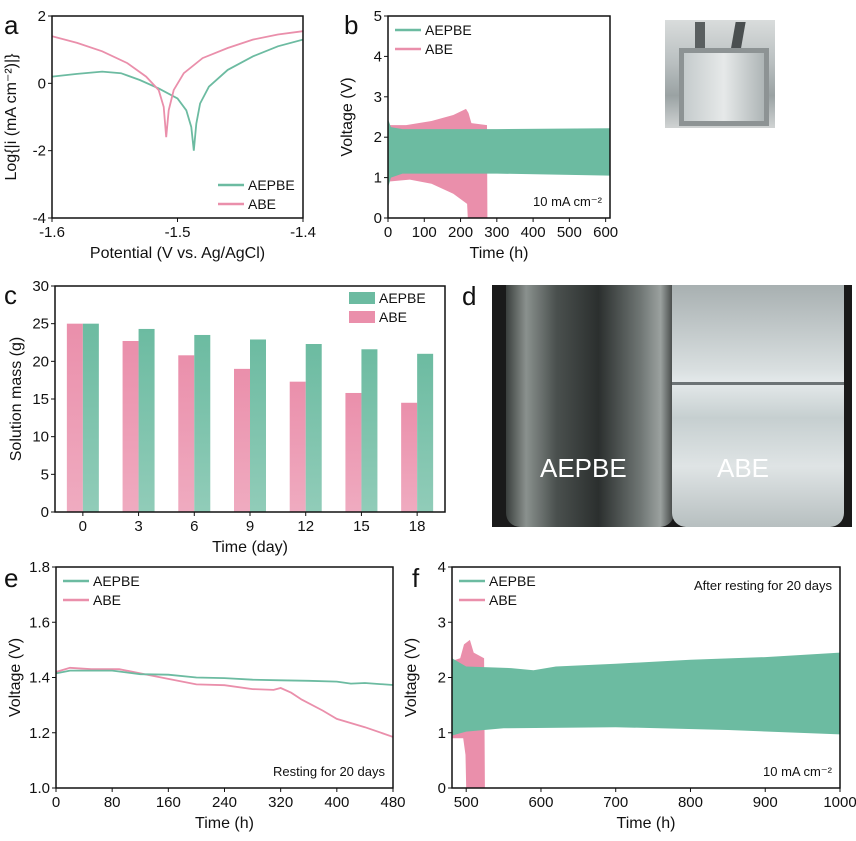 Image resolution: width=856 pixels, height=841 pixels. Describe the element at coordinates (460, 232) in the screenshot. I see `x-tick-label: 200` at that location.